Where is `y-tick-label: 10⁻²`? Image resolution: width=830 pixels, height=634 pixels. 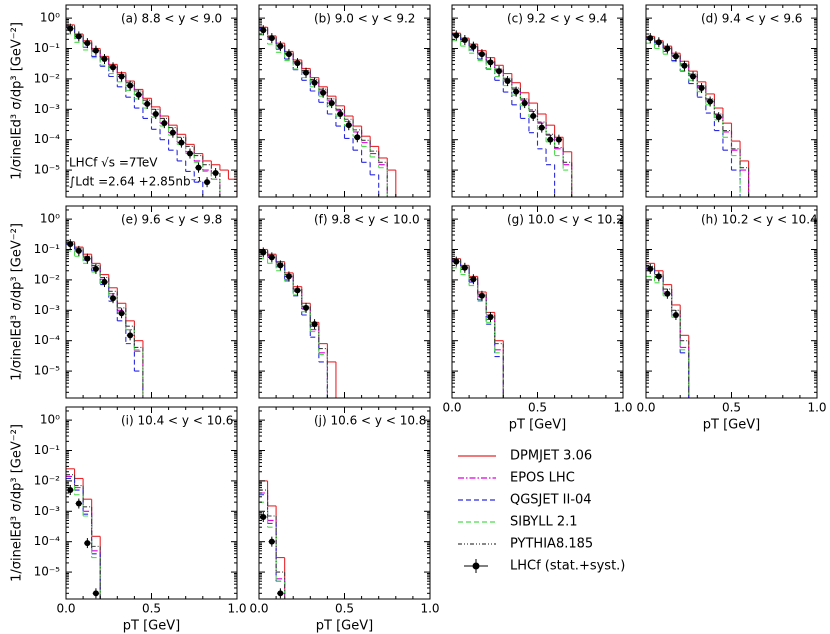 y-tick-label: 10⁻² is located at coordinates (47, 78).